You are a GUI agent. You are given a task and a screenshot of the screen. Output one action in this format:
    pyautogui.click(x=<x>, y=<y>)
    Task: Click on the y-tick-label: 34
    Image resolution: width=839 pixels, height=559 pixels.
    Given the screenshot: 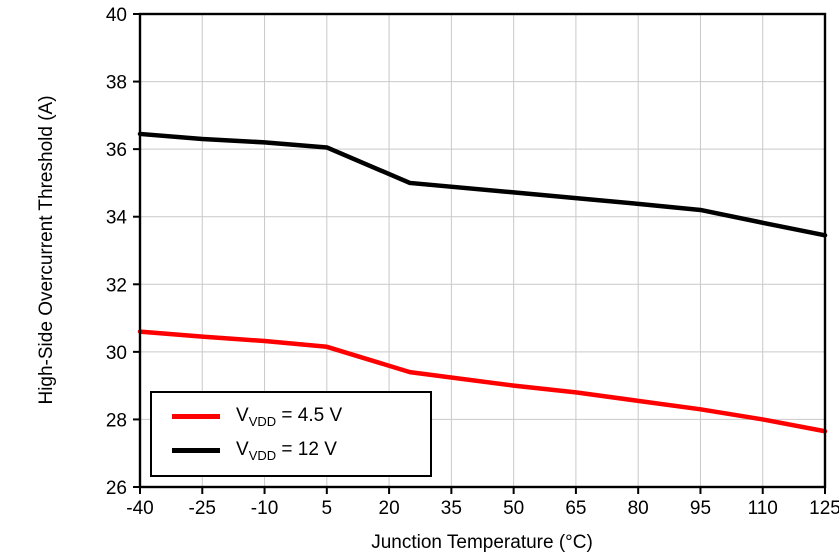 What is the action you would take?
    pyautogui.click(x=117, y=218)
    